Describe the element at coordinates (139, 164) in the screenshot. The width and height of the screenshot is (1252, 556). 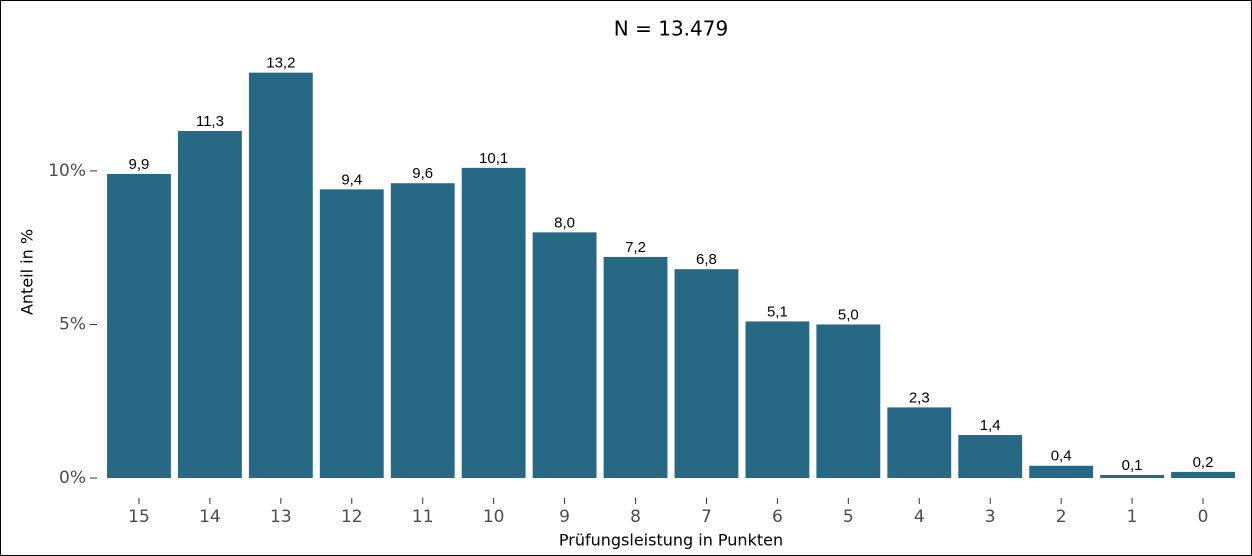
I see `value-label: 9,9` at that location.